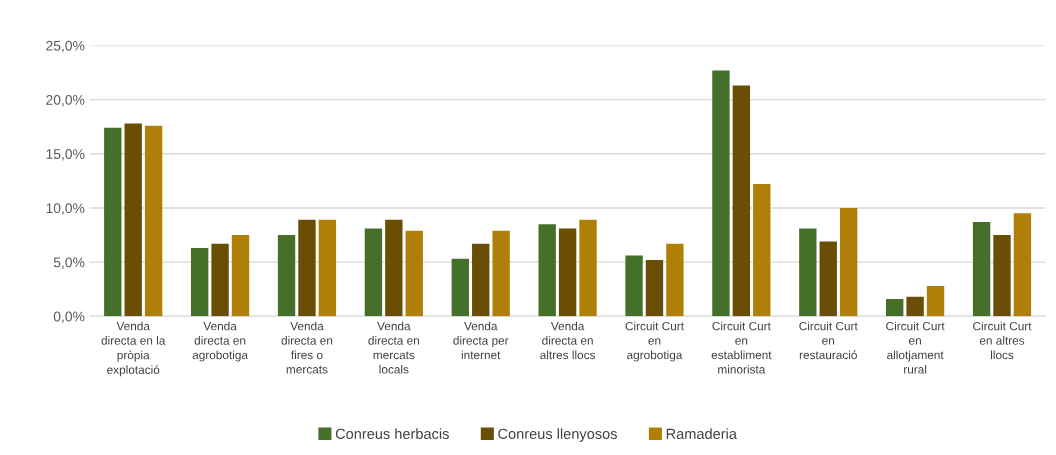  What do you see at coordinates (915, 347) in the screenshot?
I see `x-tick-label: Circuit Curt en allotjament rural` at bounding box center [915, 347].